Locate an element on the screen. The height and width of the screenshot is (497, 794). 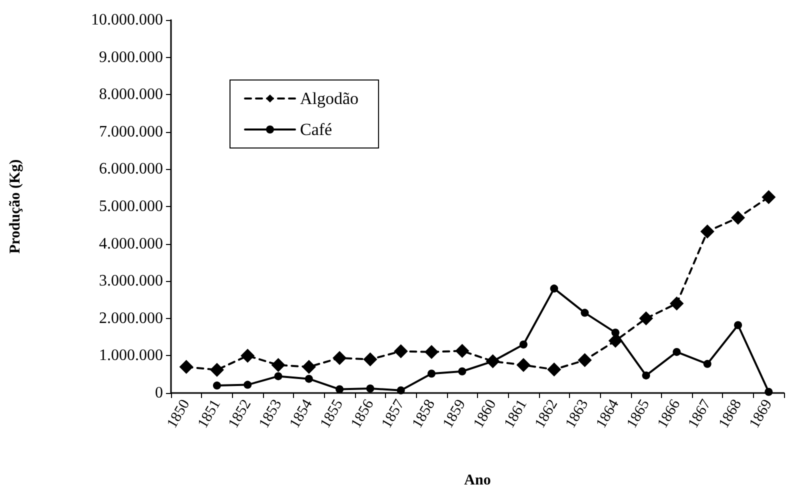
y-tick-label: 9.000.000 is located at coordinates (131, 57).